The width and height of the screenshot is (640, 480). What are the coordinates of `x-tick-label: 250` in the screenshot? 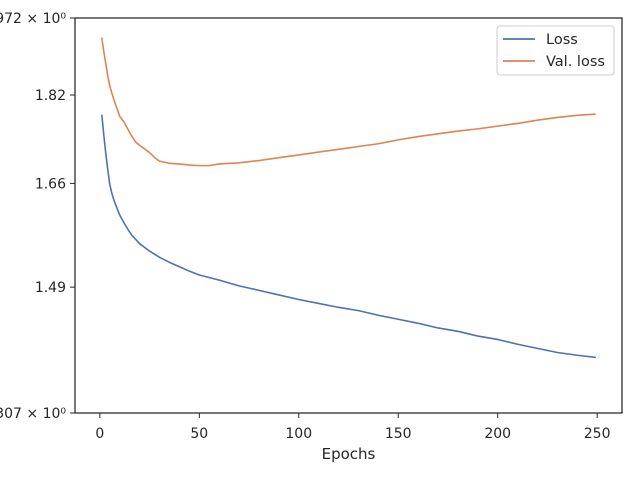 It's located at (597, 434).